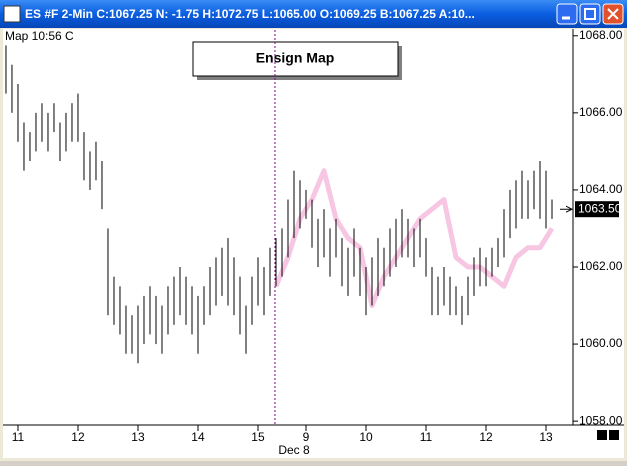 The image size is (627, 466). I want to click on close-icon, so click(613, 14).